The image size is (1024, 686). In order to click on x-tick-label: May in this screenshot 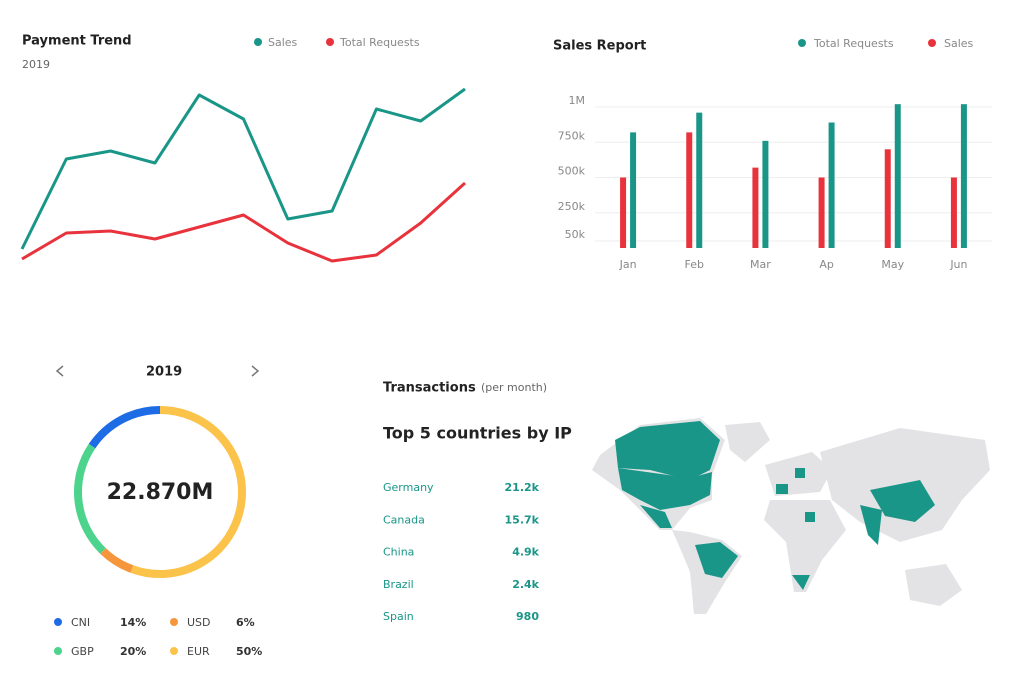, I will do `click(892, 264)`.